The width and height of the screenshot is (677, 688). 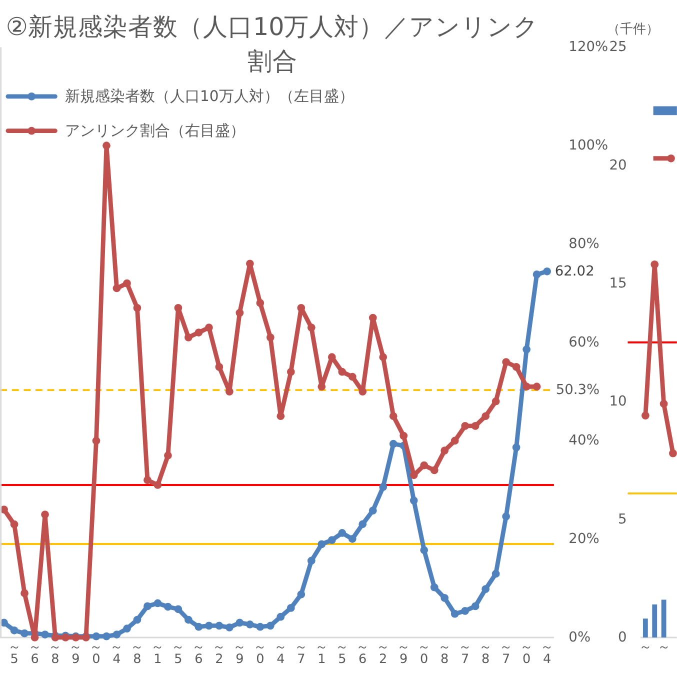 I want to click on y-tick-label: 0, so click(x=622, y=637).